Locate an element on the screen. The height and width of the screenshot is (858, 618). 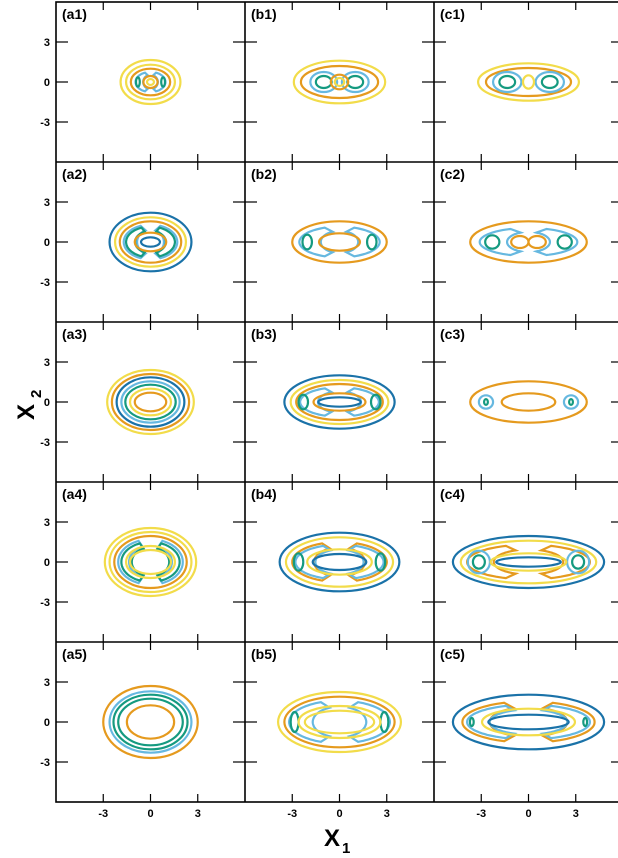
panel-a1: (a1) is located at coordinates (122, 56).